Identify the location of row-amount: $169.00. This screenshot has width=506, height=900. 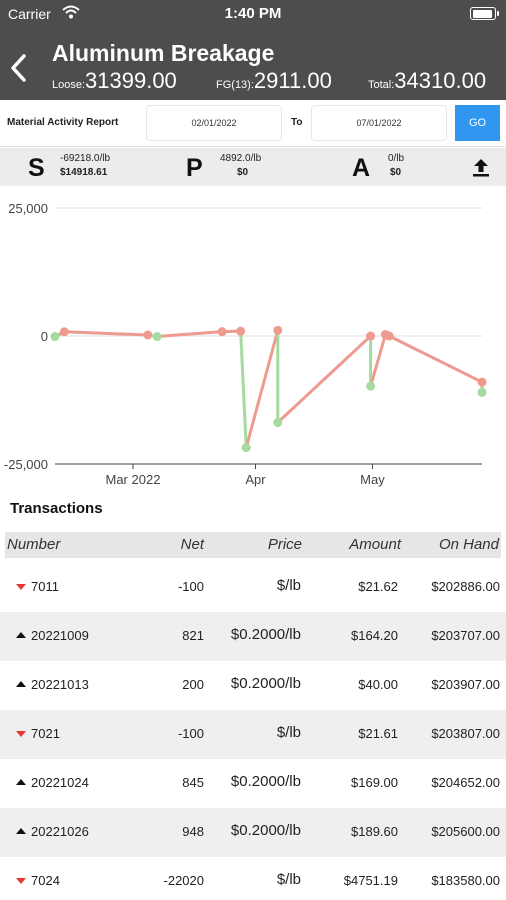
(374, 782).